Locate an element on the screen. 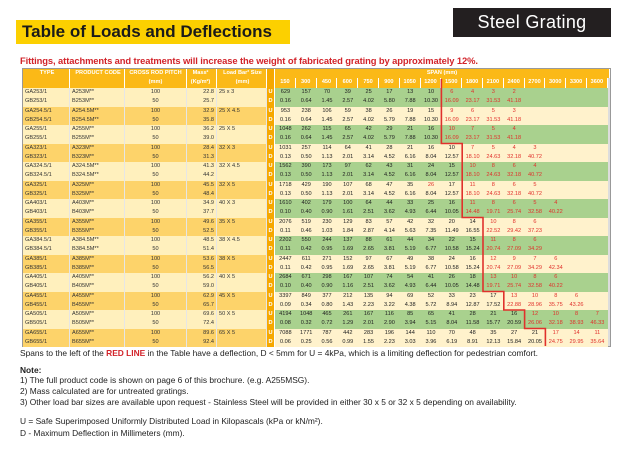  red-line-label: RED LINE is located at coordinates (126, 353).